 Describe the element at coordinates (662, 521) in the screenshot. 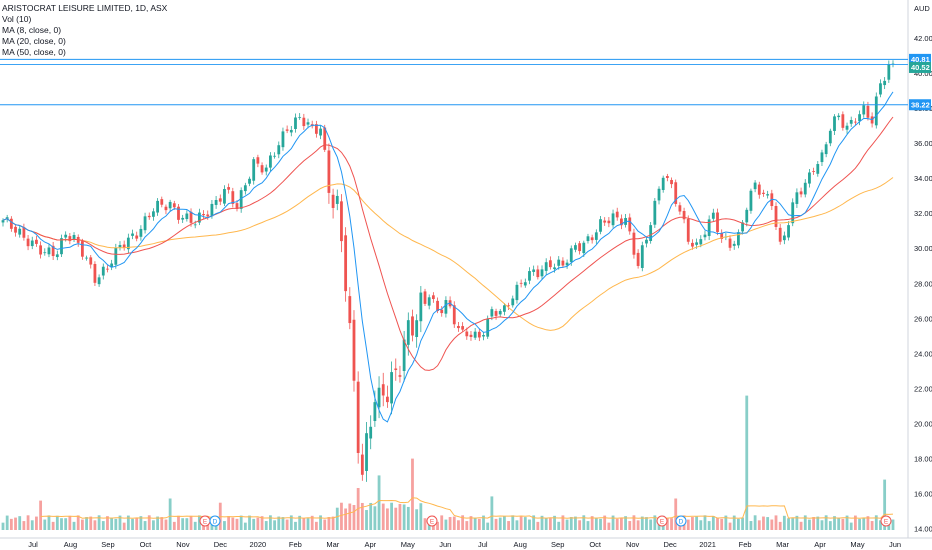

I see `event-marker-circle` at that location.